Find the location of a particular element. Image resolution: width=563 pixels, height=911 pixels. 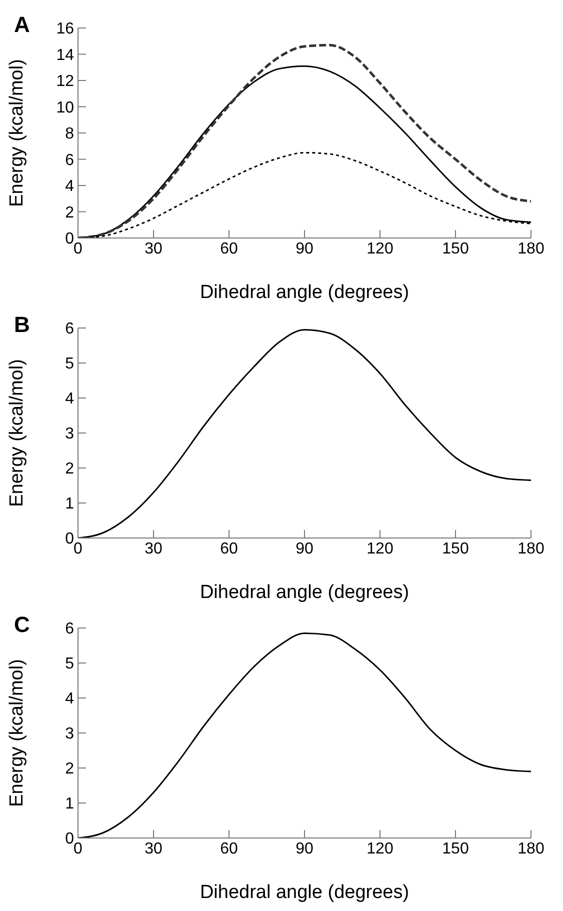

chart-title: B is located at coordinates (22, 325).